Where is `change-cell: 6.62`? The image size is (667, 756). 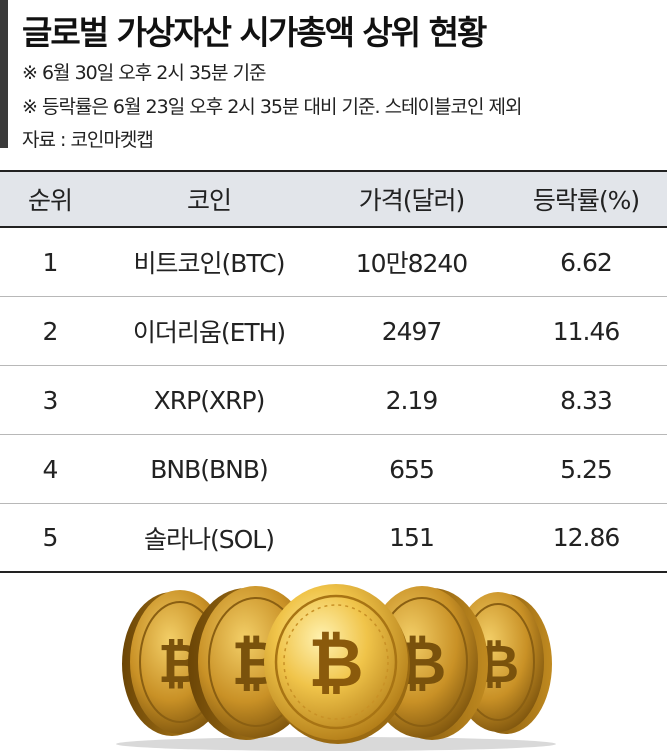
change-cell: 6.62 is located at coordinates (586, 262).